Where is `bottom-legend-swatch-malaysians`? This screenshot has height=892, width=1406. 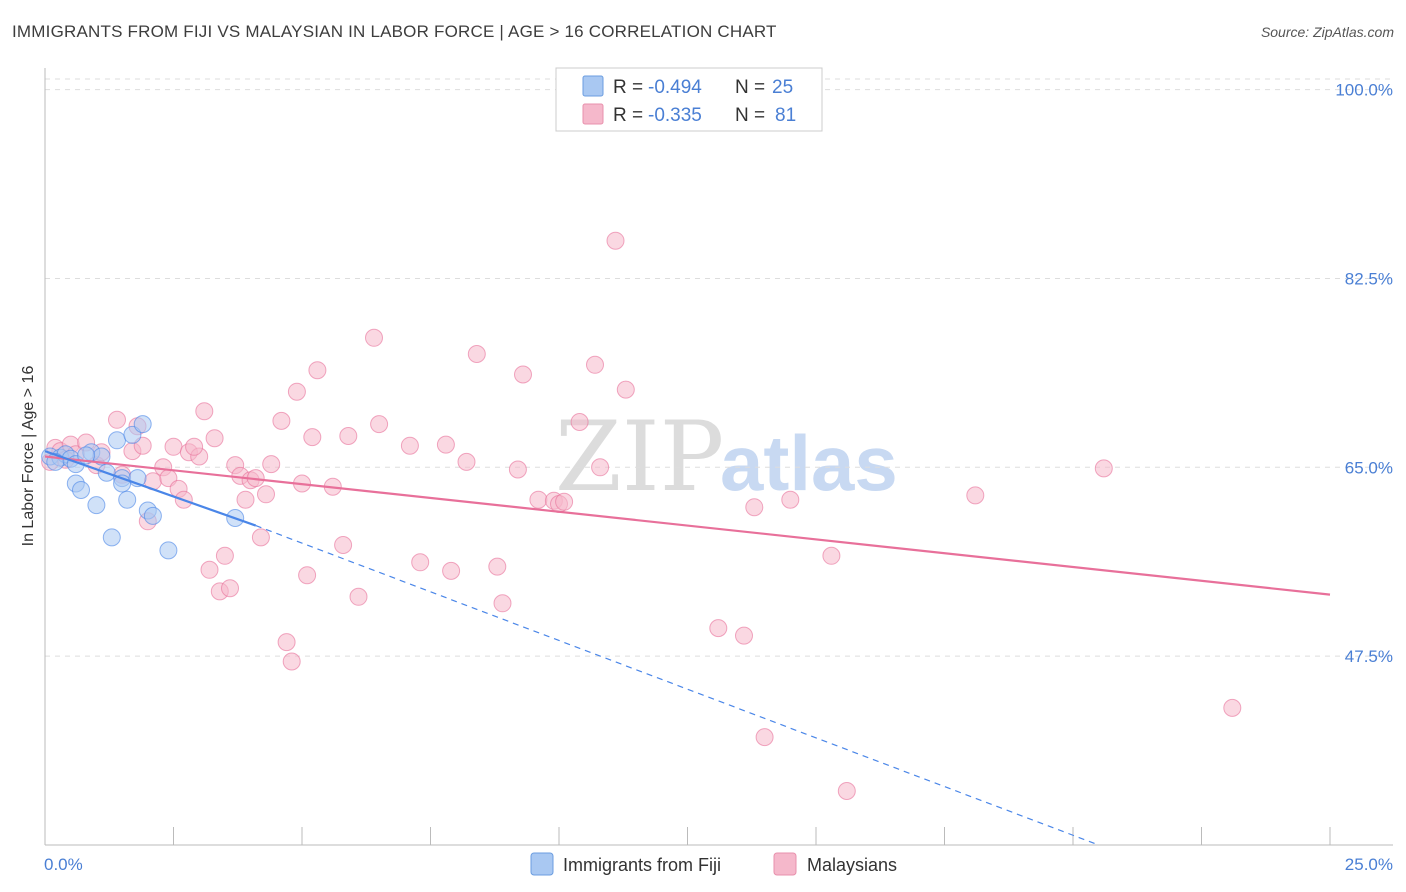 bottom-legend-swatch-malaysians is located at coordinates (785, 864).